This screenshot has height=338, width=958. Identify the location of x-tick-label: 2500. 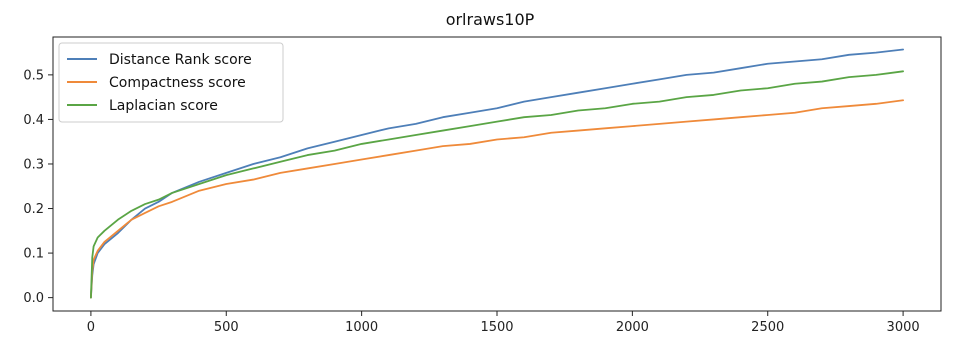
(767, 327).